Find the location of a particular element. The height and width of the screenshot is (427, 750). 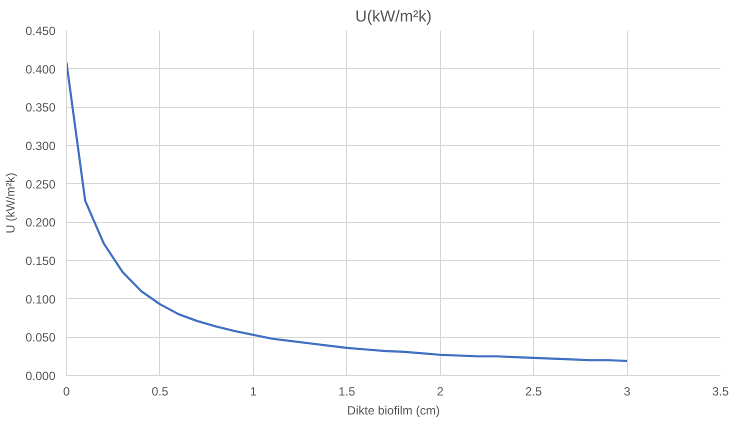

y-tick-label: 0.450 is located at coordinates (40, 31).